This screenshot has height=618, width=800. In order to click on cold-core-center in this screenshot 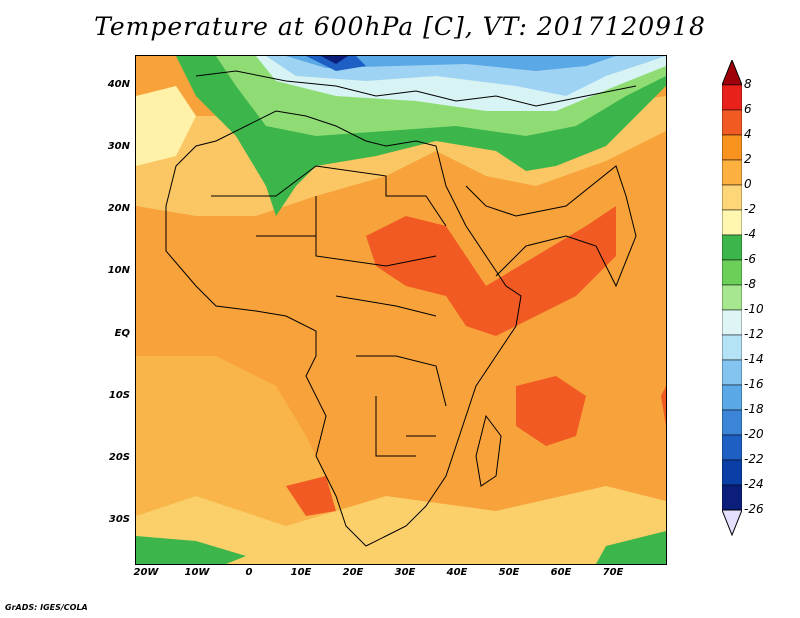, I will do `click(334, 60)`.